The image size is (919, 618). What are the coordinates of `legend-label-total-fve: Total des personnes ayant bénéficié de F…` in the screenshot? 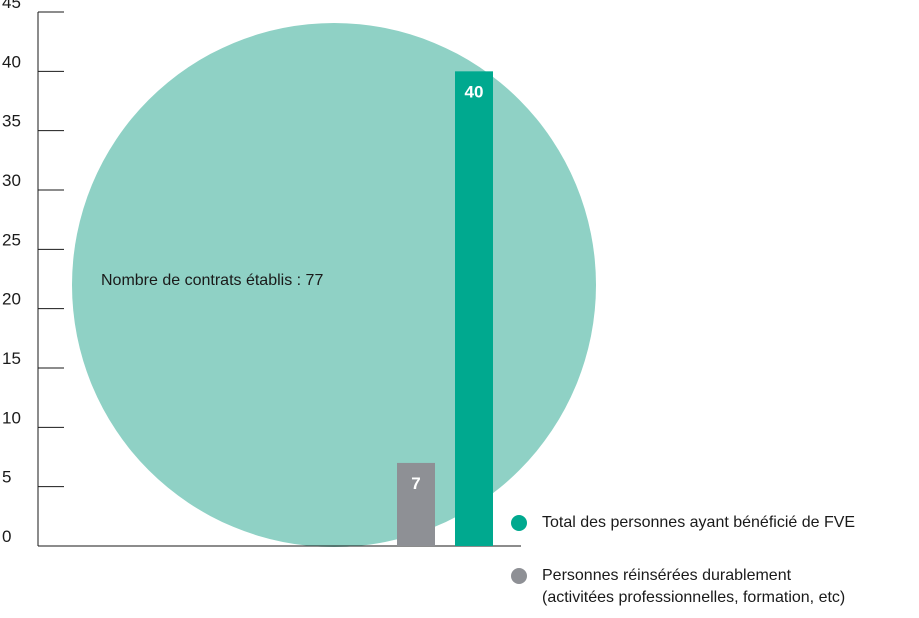 It's located at (699, 522).